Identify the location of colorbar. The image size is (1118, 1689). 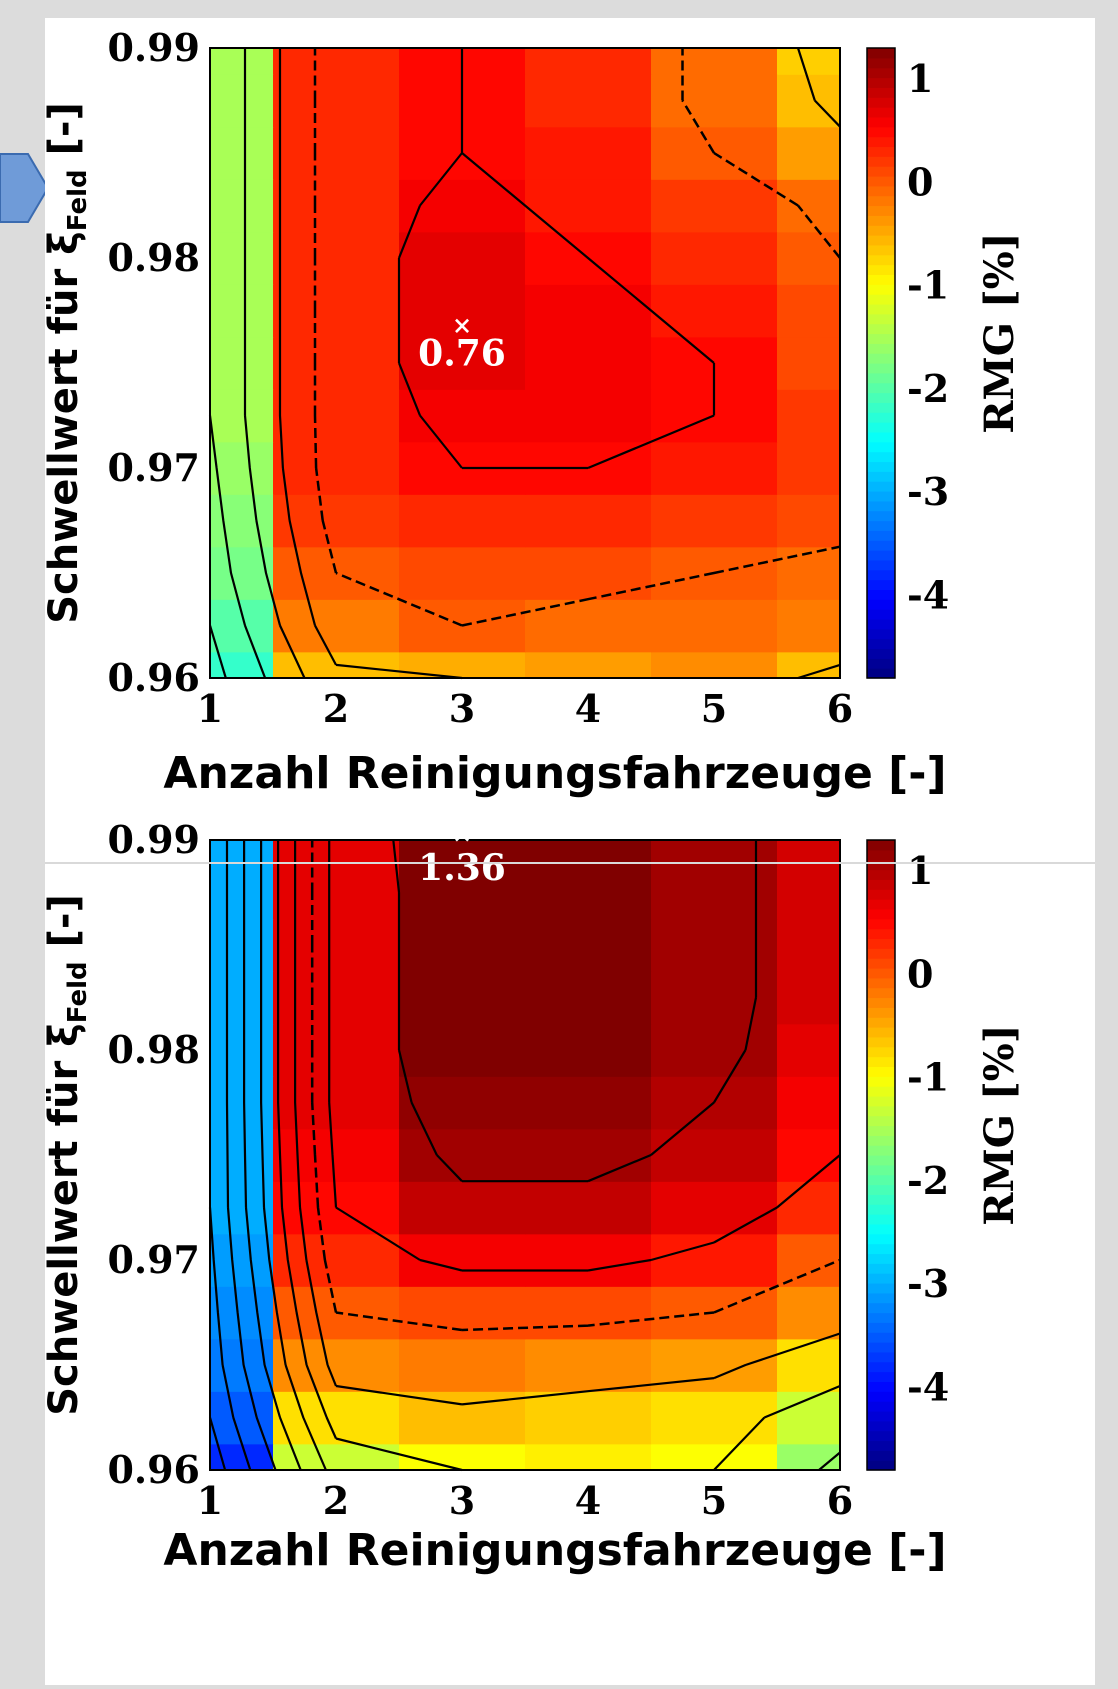
(881, 363).